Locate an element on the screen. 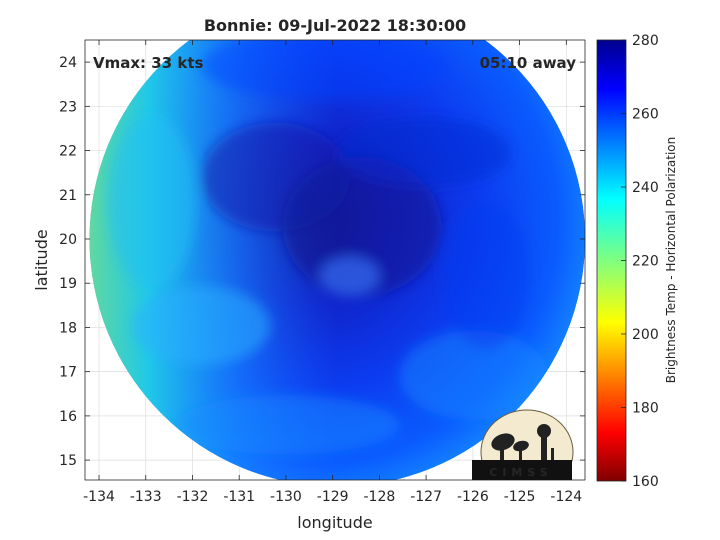 The image size is (720, 540). x-tick-label: -131 is located at coordinates (239, 497).